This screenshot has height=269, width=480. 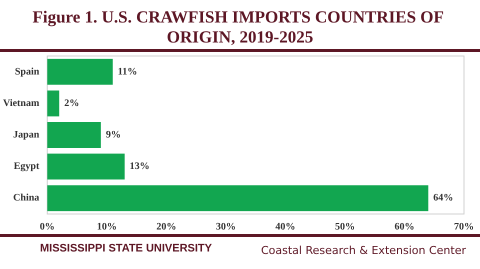 I want to click on data-label: 9%, so click(x=113, y=135).